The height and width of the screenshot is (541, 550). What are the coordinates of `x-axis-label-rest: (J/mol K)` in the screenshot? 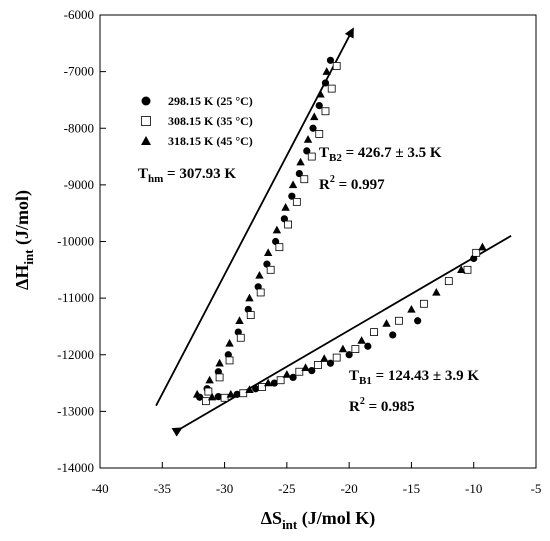 It's located at (336, 518).